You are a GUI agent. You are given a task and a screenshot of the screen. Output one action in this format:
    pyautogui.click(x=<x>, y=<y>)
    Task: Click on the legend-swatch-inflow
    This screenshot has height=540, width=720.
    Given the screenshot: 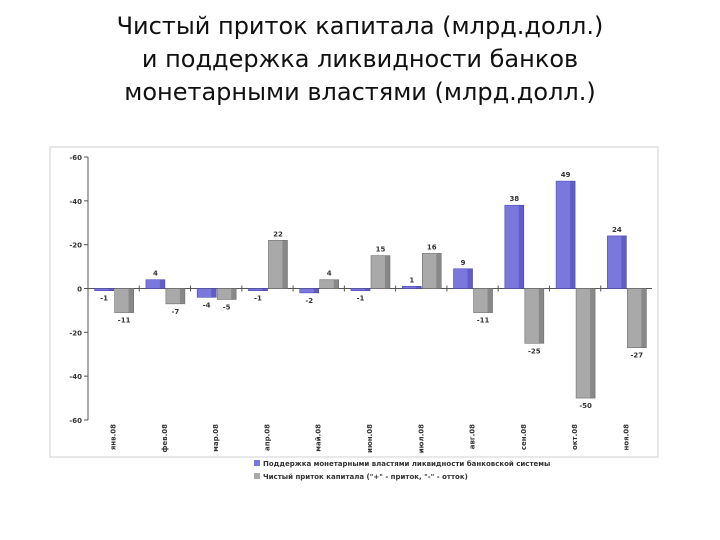 What is the action you would take?
    pyautogui.click(x=257, y=476)
    